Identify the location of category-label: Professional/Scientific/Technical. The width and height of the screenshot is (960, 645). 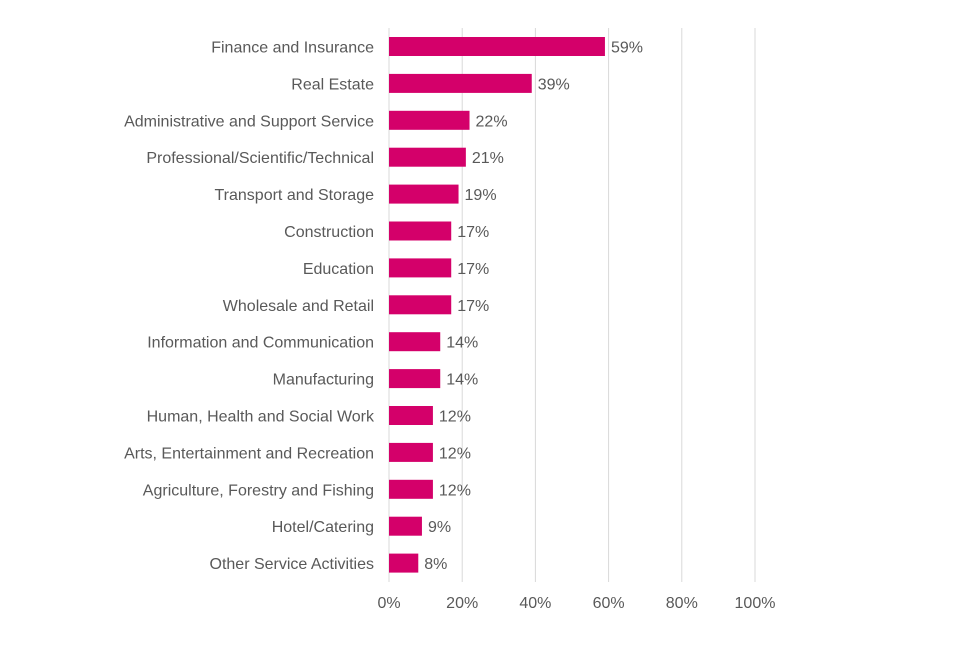
(260, 158).